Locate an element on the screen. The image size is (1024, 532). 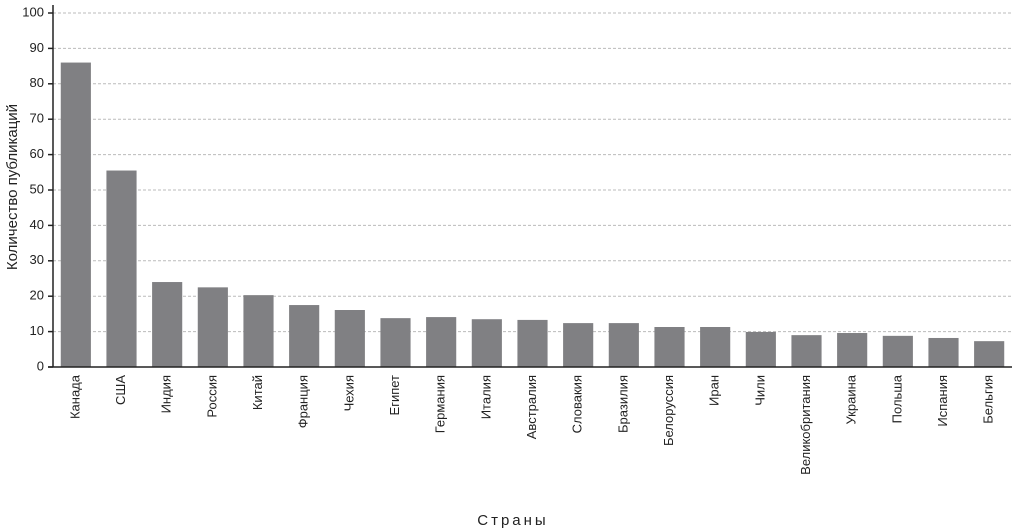
y-tick-label: 60 is located at coordinates (37, 153).